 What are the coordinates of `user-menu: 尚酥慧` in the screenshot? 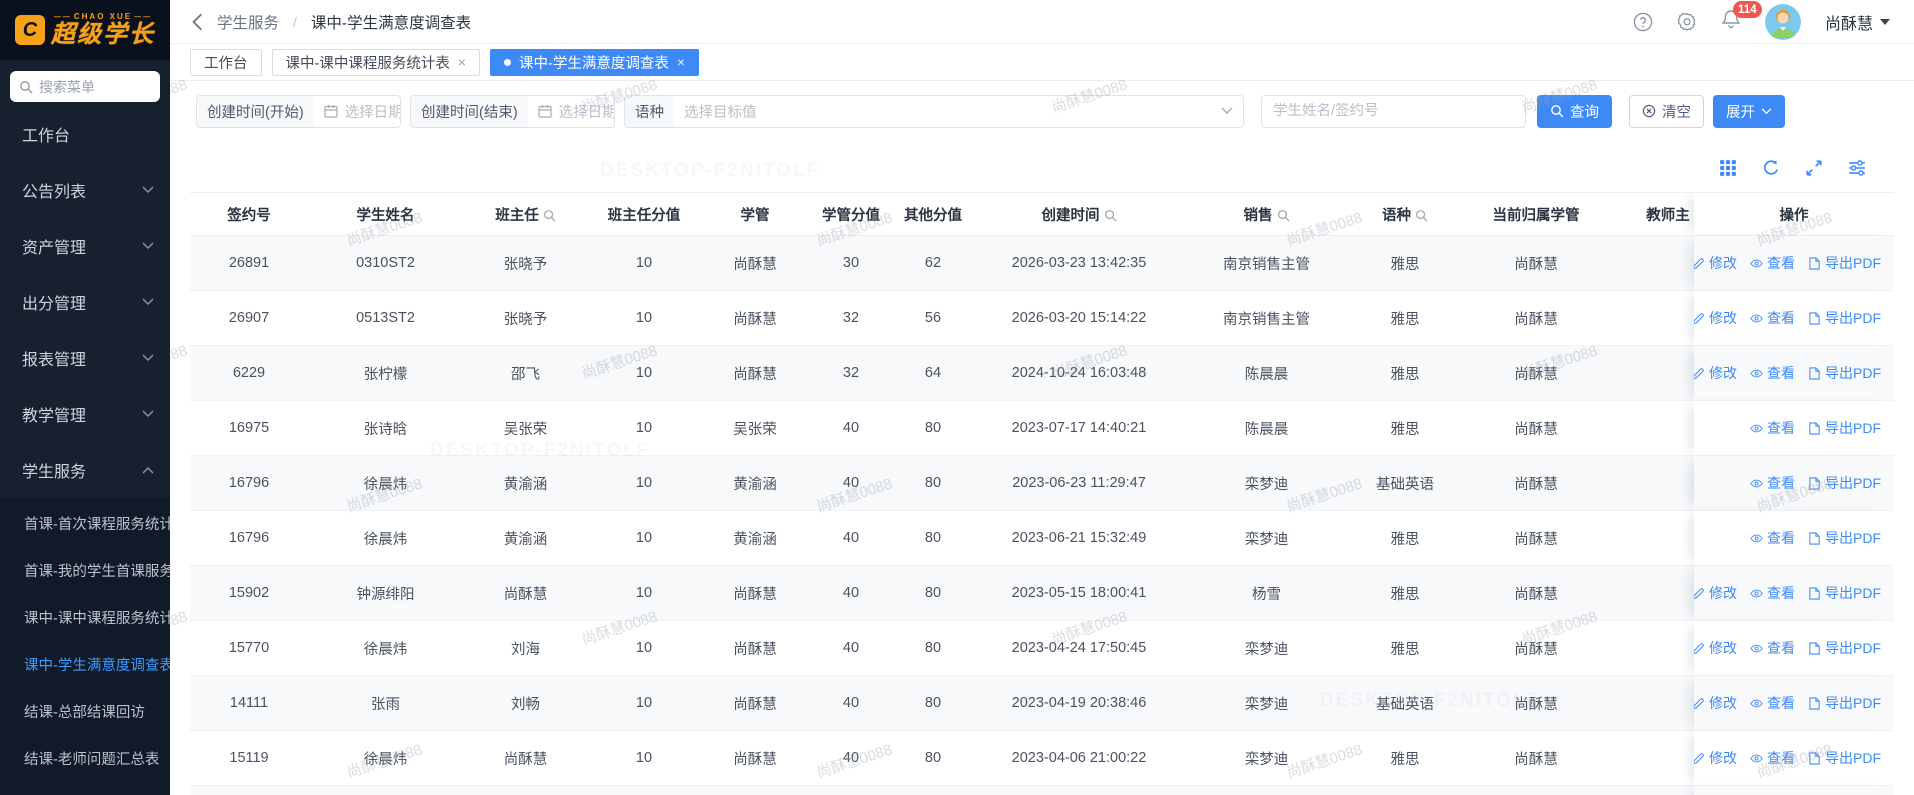 It's located at (1857, 22).